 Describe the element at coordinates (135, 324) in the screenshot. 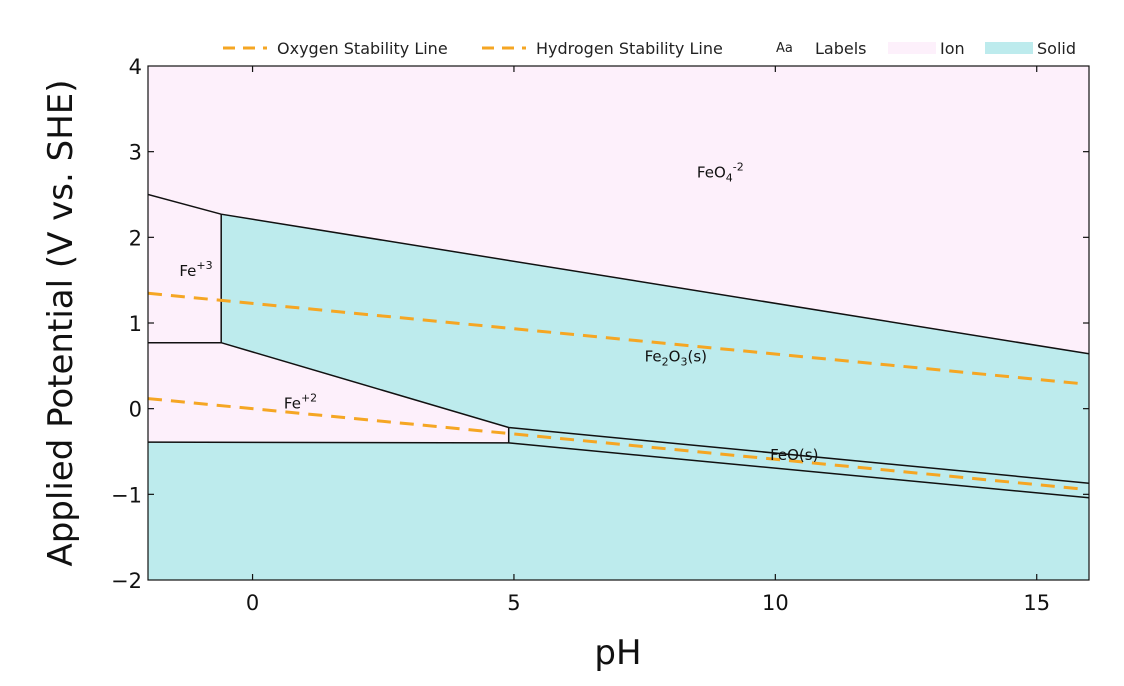

I see `y-tick-label: 1` at that location.